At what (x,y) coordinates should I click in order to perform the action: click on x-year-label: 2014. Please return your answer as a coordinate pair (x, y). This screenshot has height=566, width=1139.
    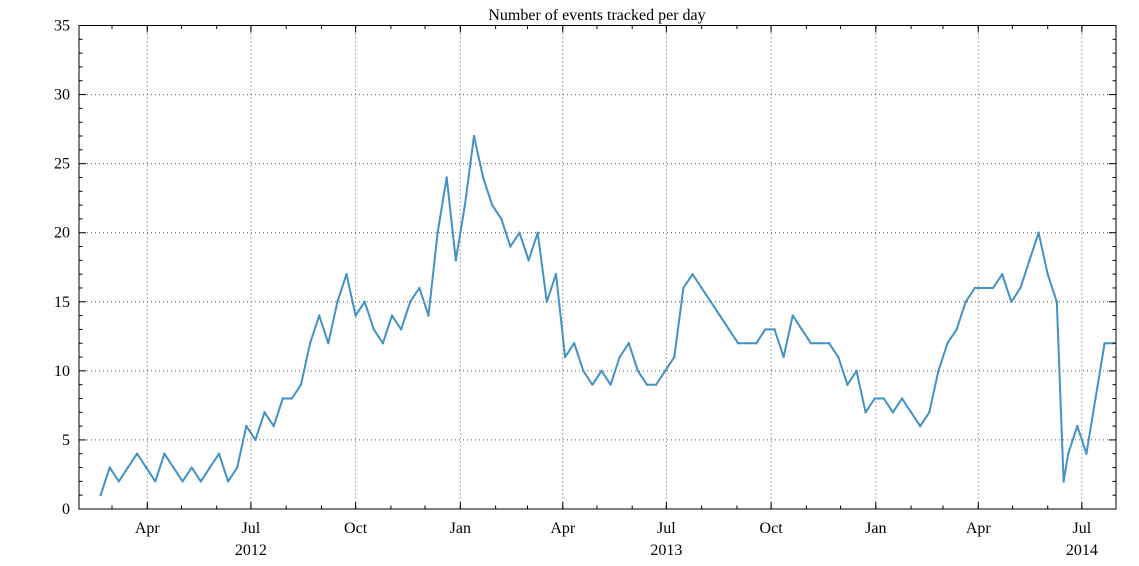
    Looking at the image, I should click on (1082, 550).